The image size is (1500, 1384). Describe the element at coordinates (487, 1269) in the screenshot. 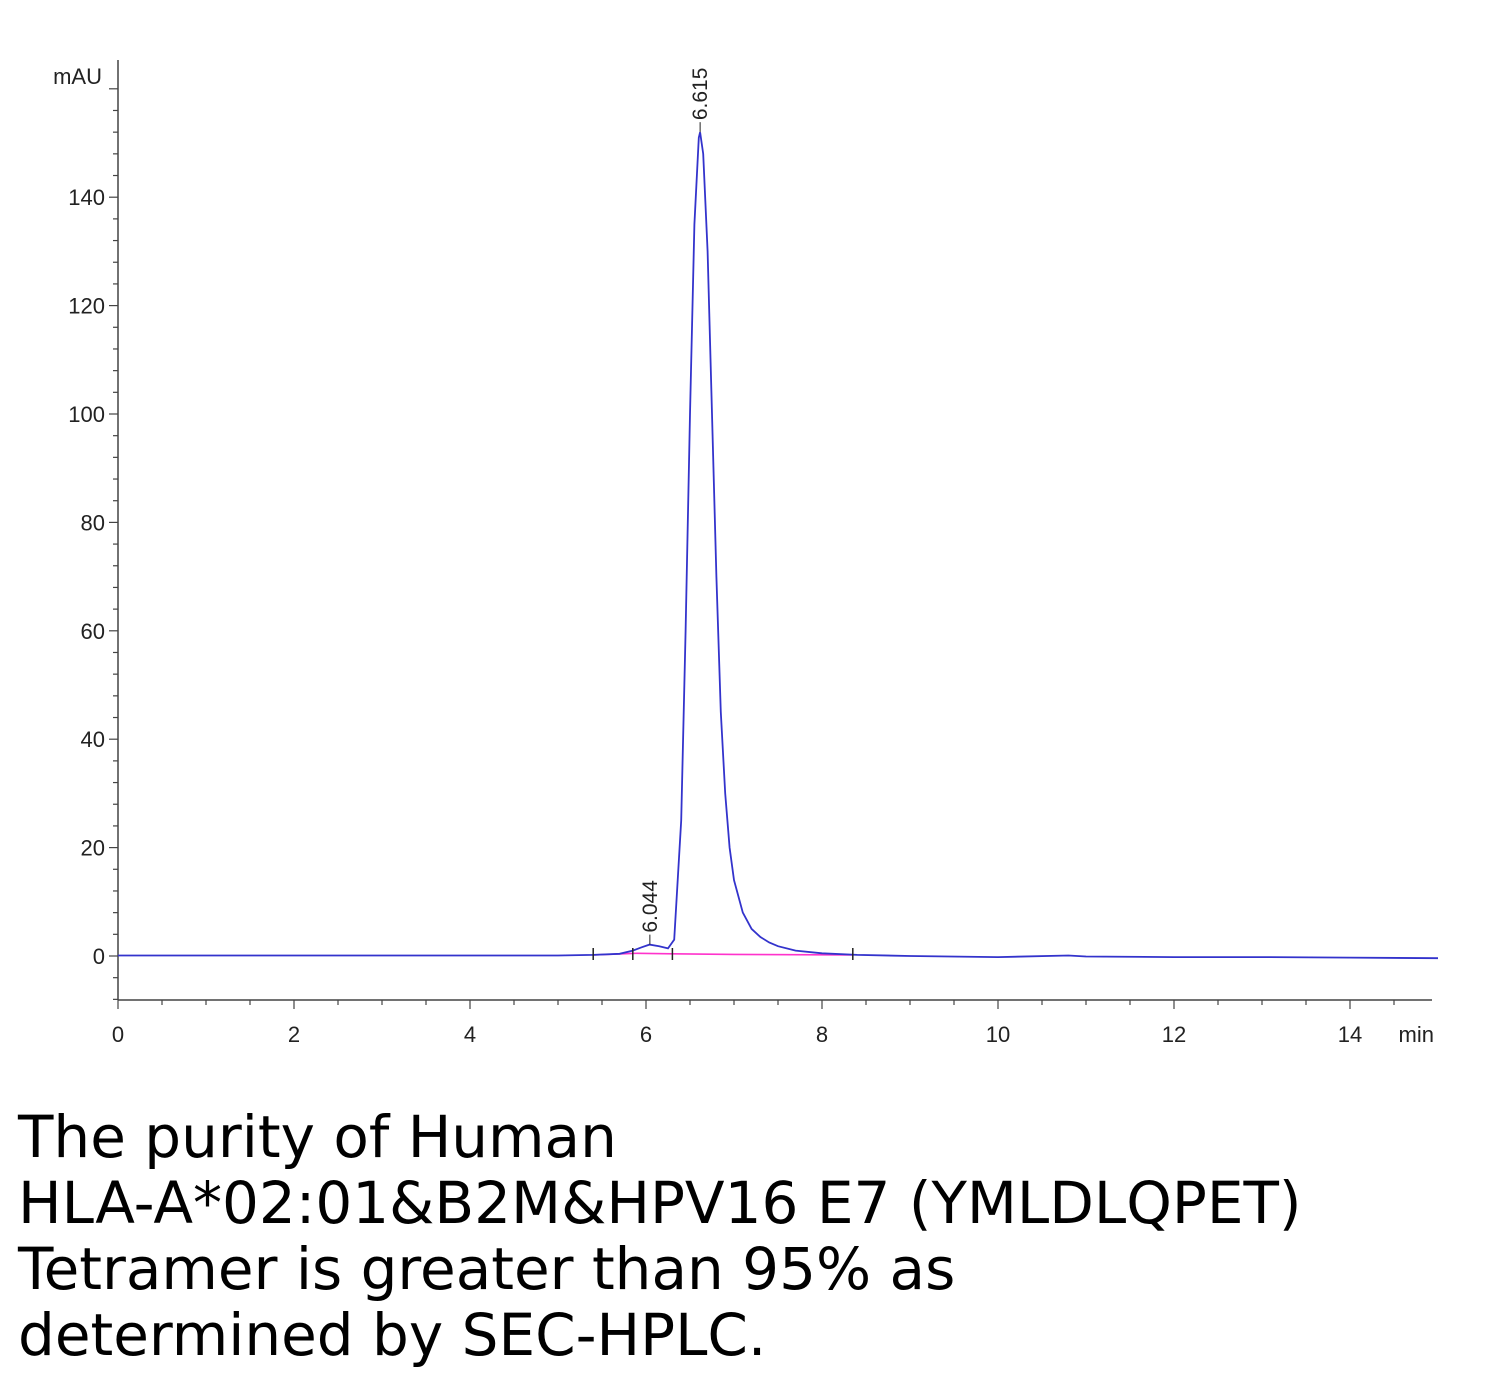

I see `caption-line-3: Tetramer is greater than 95% as` at that location.